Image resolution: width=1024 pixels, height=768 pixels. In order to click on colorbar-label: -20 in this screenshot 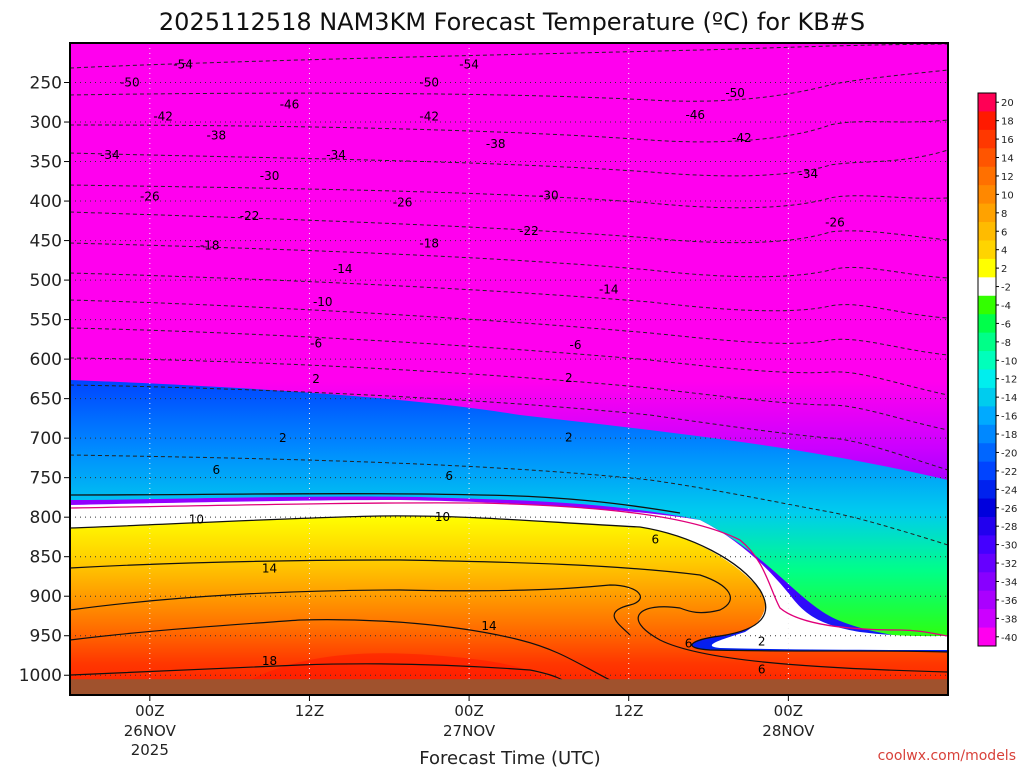, I will do `click(1009, 453)`.